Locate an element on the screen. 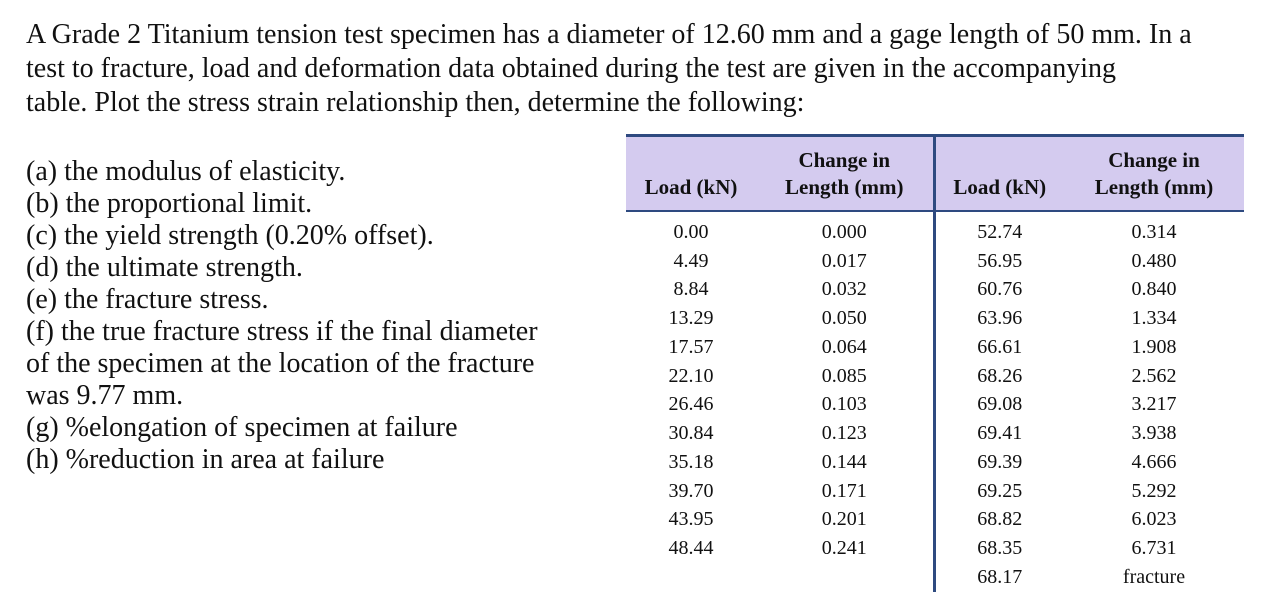  table-cell: 2.562 is located at coordinates (1154, 375).